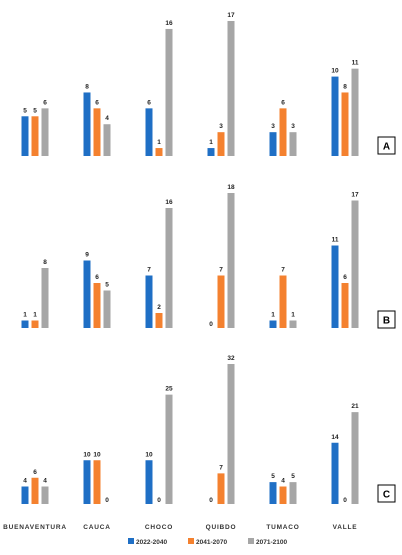 This screenshot has width=402, height=555. Describe the element at coordinates (231, 187) in the screenshot. I see `data-label: 18` at that location.